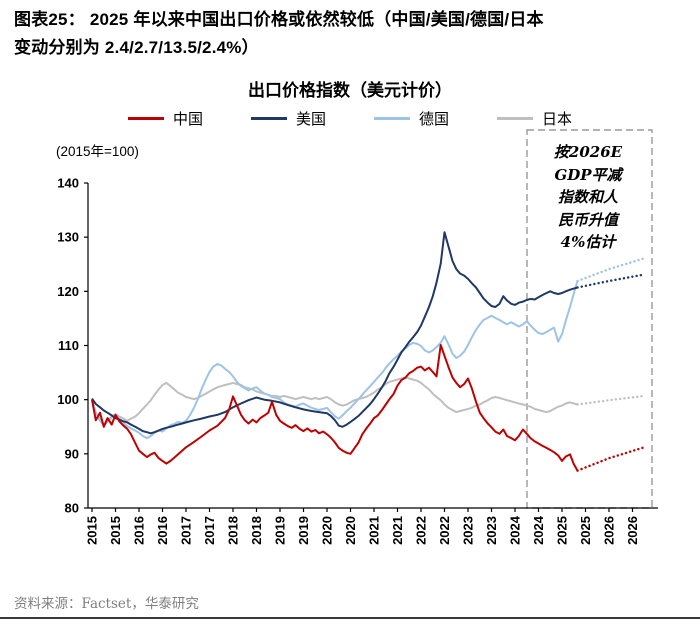 Image resolution: width=700 pixels, height=630 pixels. Describe the element at coordinates (68, 345) in the screenshot. I see `y-tick-label: 110` at that location.